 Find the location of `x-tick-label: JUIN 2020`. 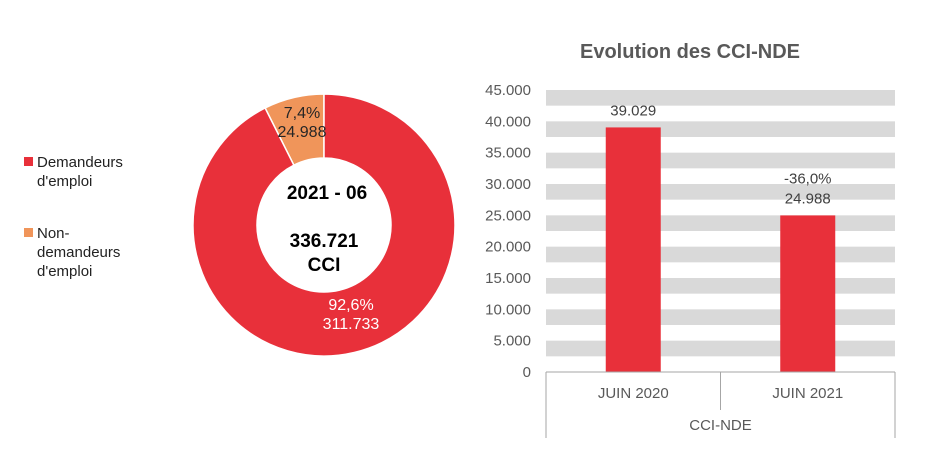

x-tick-label: JUIN 2020 is located at coordinates (633, 393).